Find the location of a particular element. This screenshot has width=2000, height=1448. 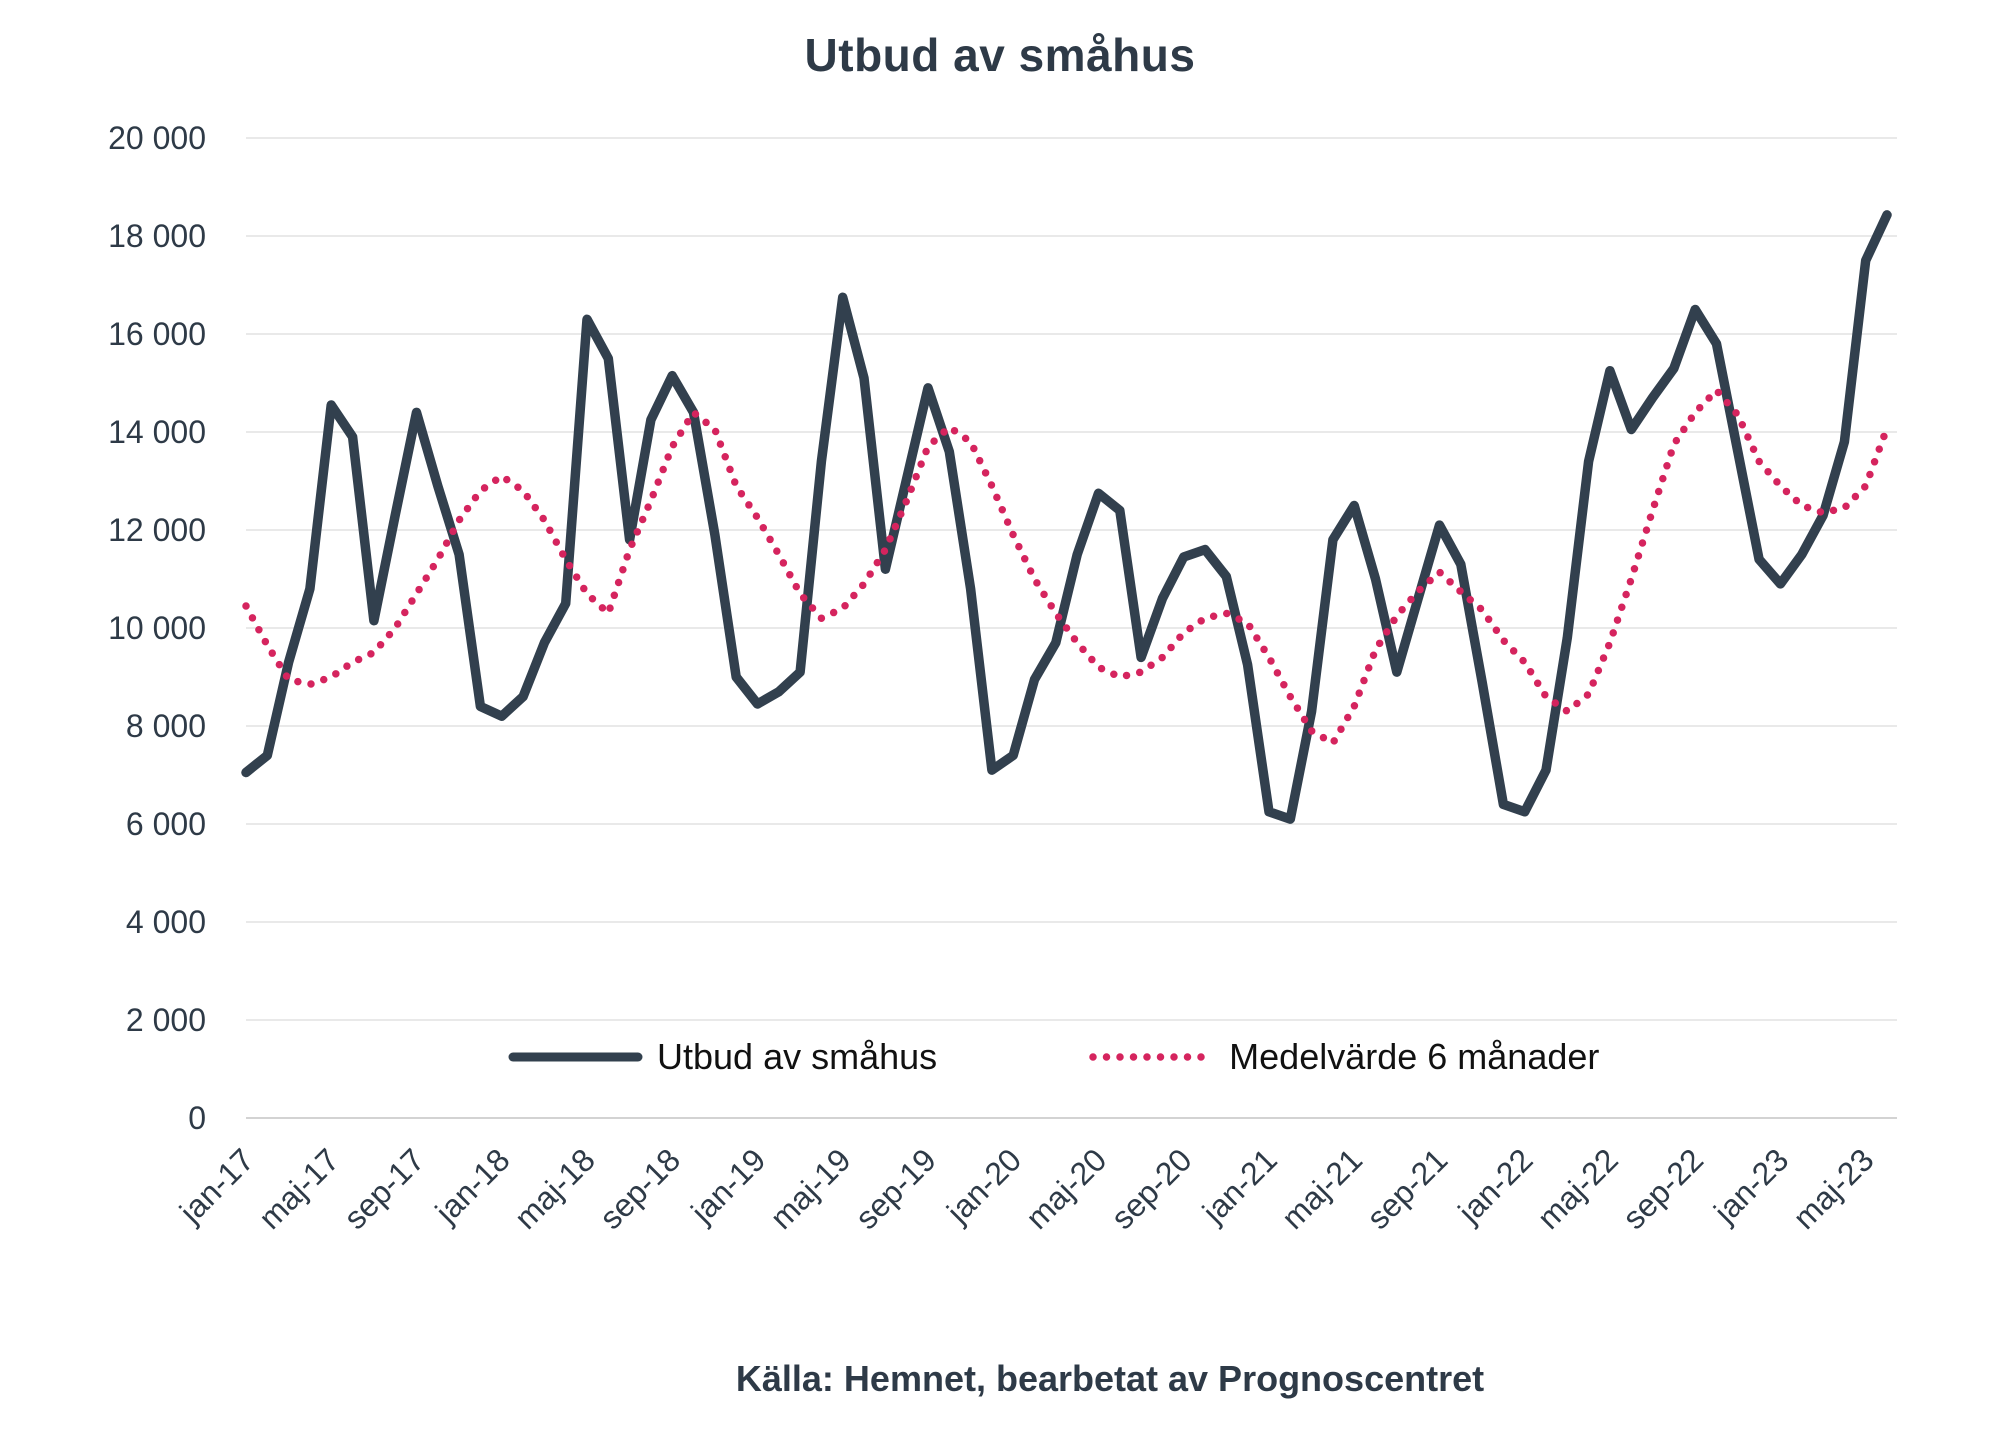

x-tick-label: maj-20 is located at coordinates (1066, 1188).